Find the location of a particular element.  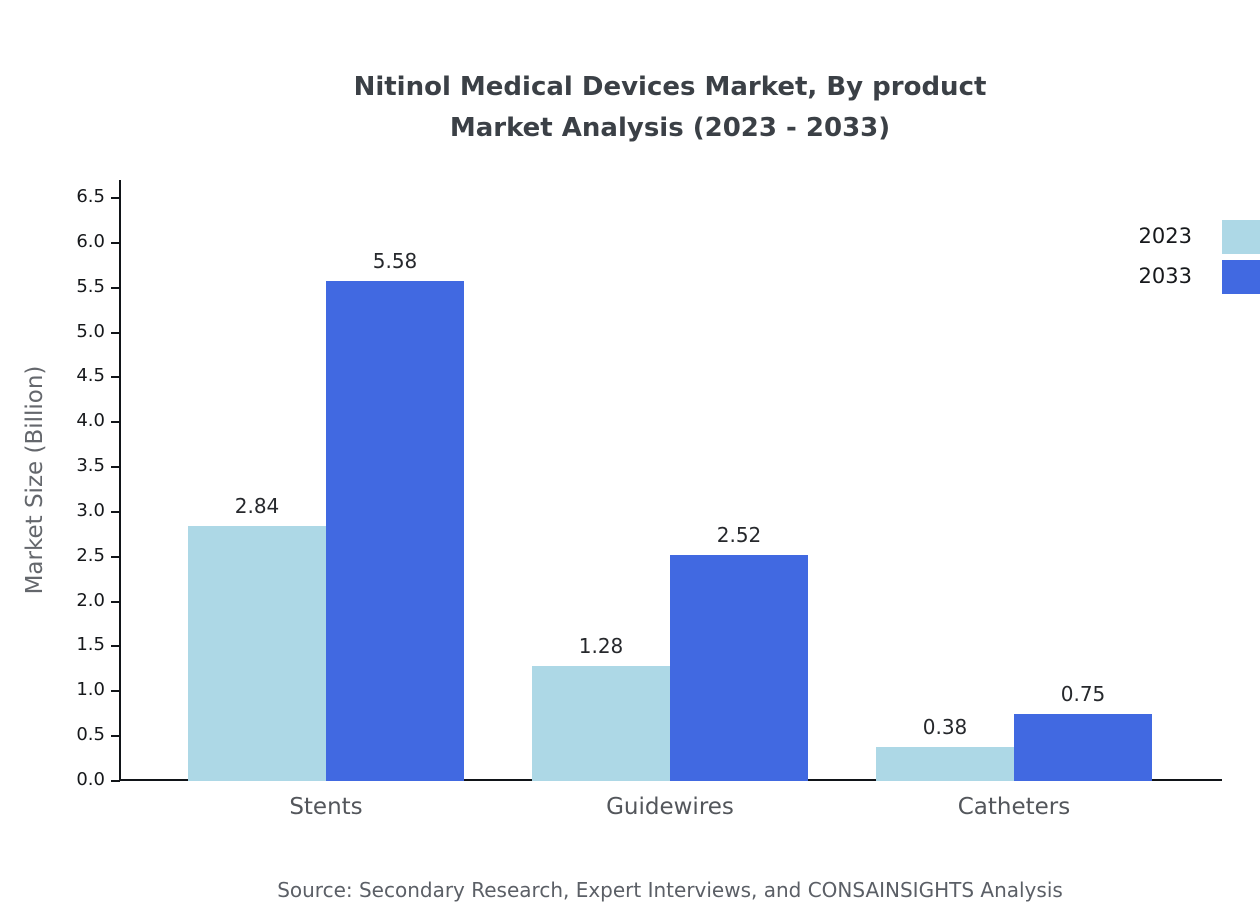

y-tick-label: 3.5 is located at coordinates (90, 466).